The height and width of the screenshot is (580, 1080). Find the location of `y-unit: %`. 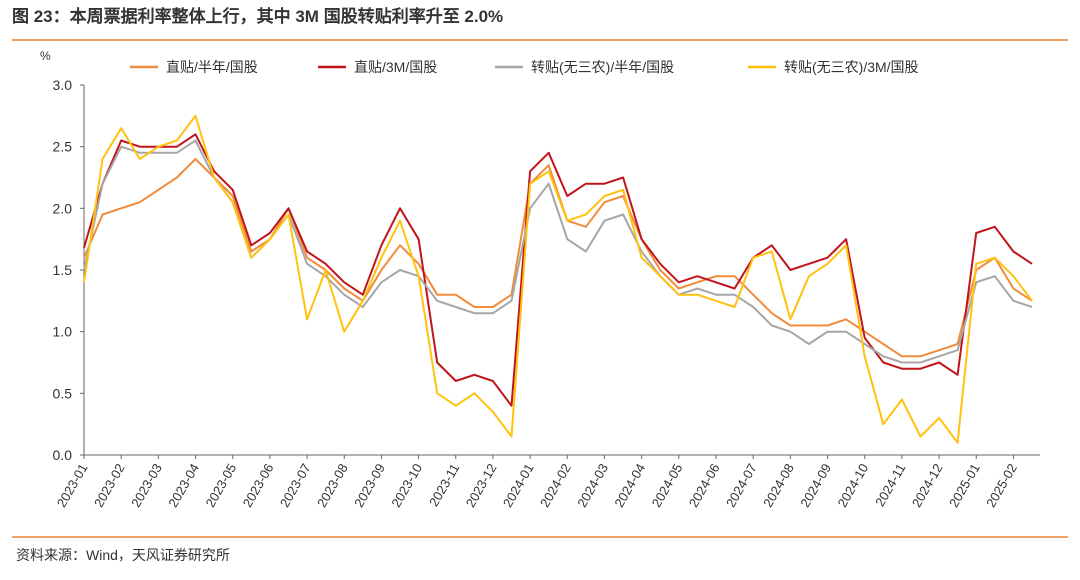

y-unit: % is located at coordinates (45, 56).